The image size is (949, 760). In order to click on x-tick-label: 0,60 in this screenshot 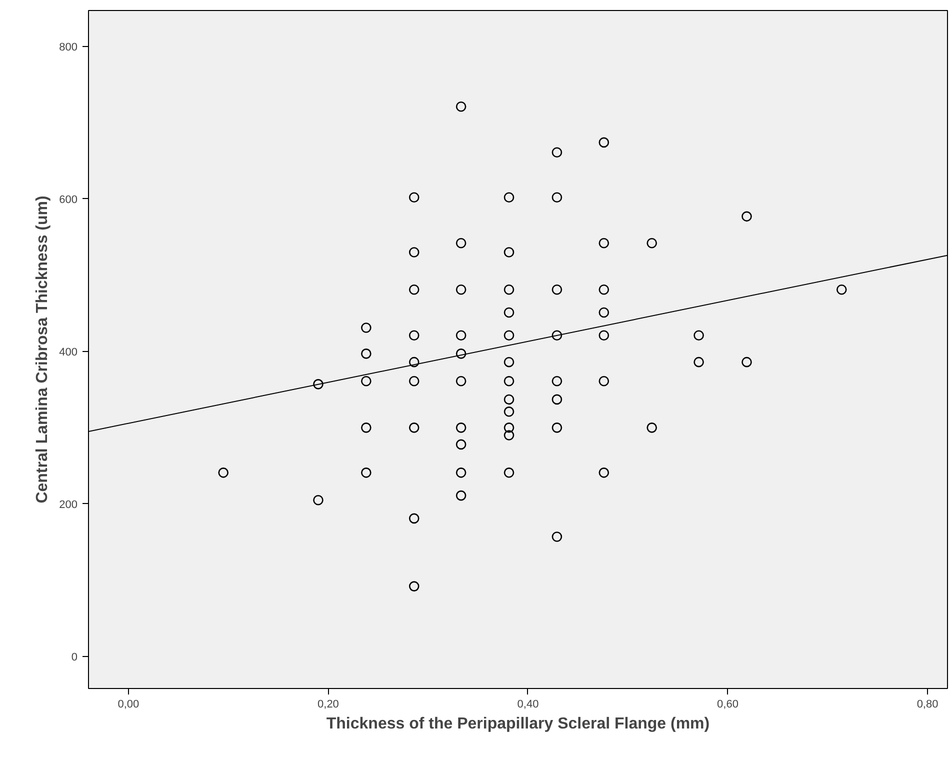, I will do `click(727, 704)`.